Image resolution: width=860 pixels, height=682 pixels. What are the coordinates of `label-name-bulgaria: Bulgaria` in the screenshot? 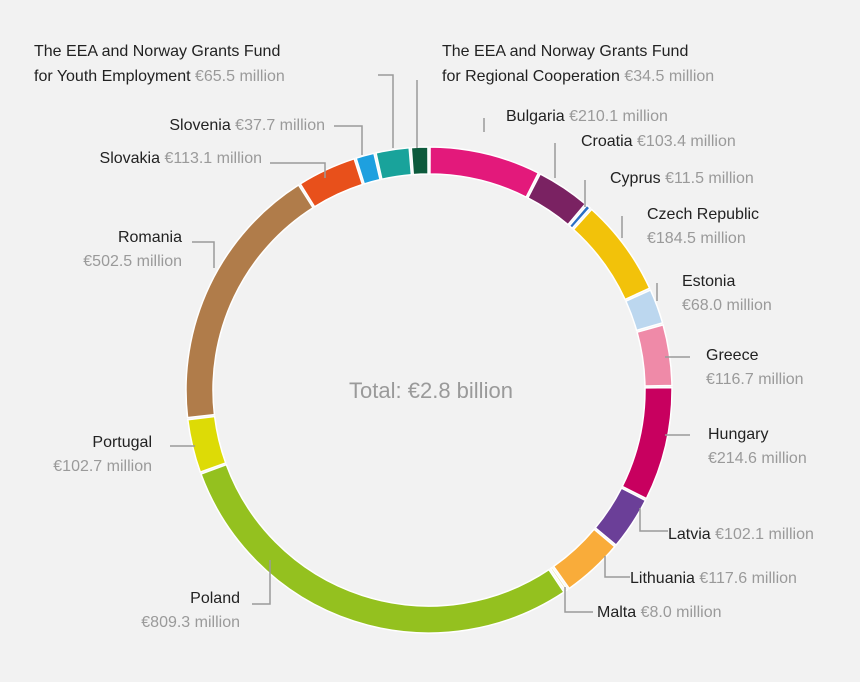 It's located at (537, 116).